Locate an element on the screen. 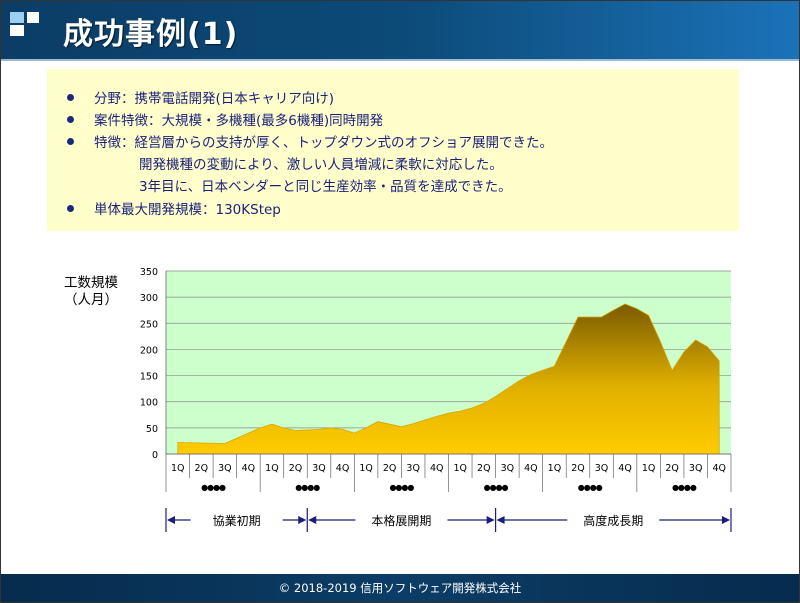  info-line-traits-3: 3年目に、日本ベンダーと同じ生産効率・品質を達成できた。 is located at coordinates (325, 187).